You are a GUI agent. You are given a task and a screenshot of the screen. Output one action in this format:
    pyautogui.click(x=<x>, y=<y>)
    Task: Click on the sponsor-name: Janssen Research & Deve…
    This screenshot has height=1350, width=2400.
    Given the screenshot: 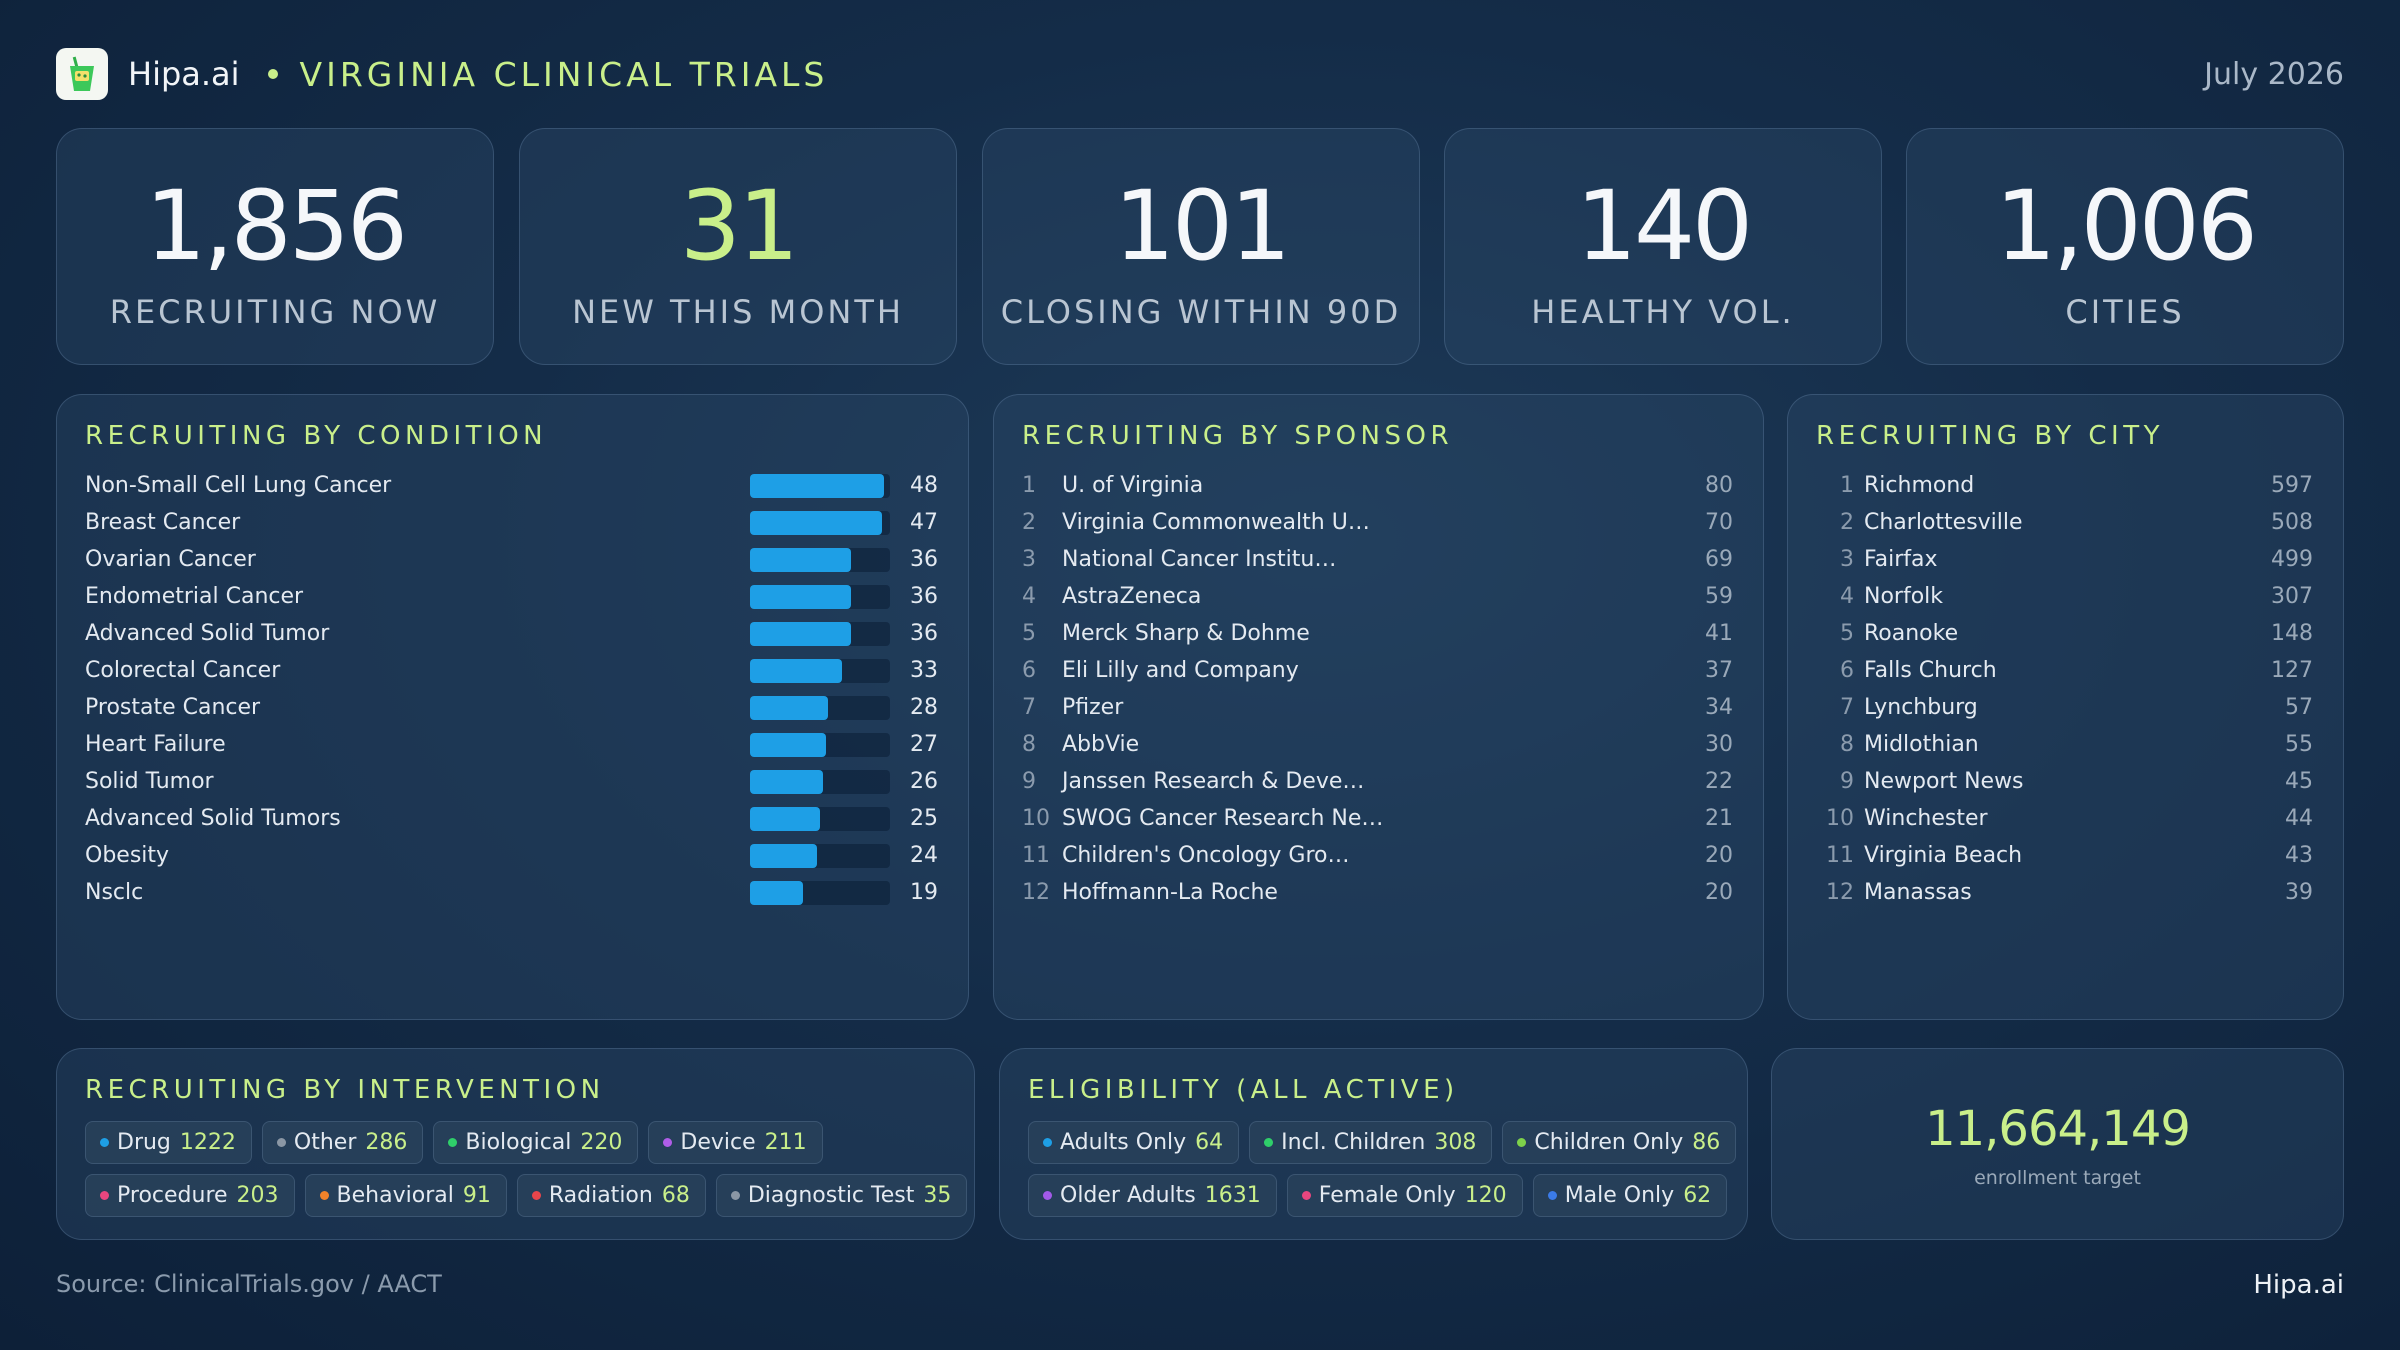 What is the action you would take?
    pyautogui.click(x=1213, y=781)
    